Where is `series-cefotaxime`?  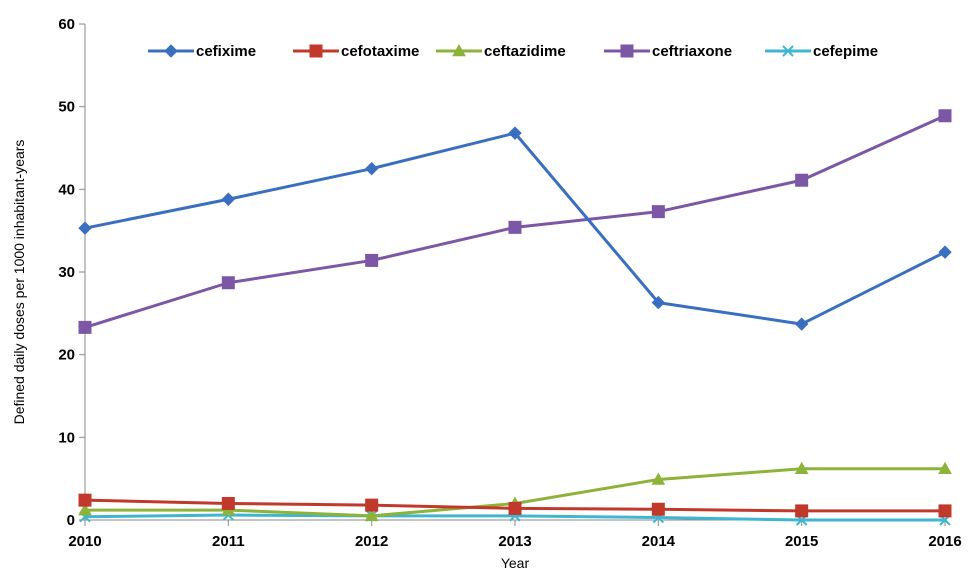
series-cefotaxime is located at coordinates (515, 505).